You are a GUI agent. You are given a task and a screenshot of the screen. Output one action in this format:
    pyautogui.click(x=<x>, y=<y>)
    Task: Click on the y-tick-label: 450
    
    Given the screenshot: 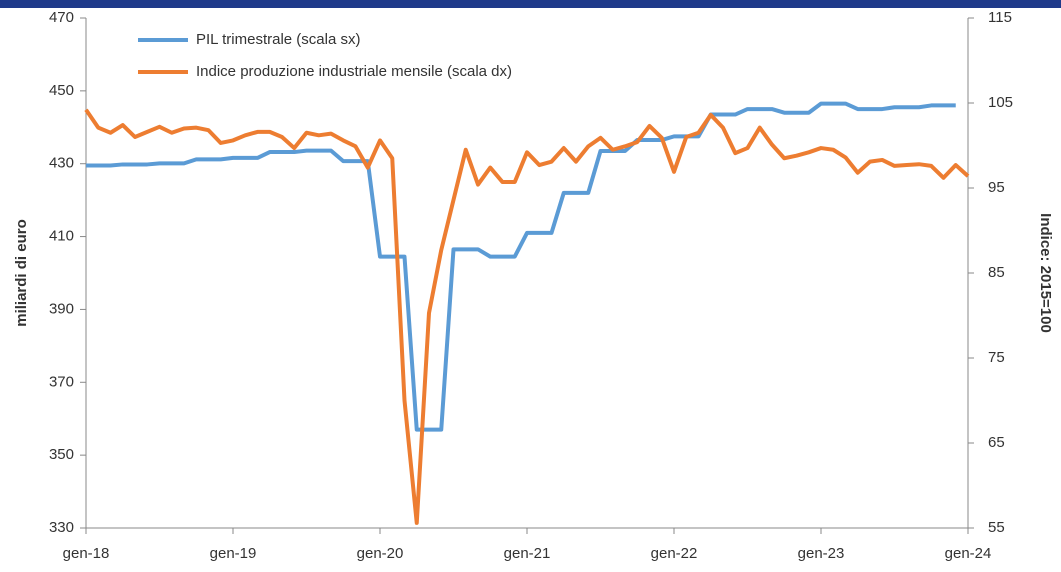 What is the action you would take?
    pyautogui.click(x=61, y=90)
    